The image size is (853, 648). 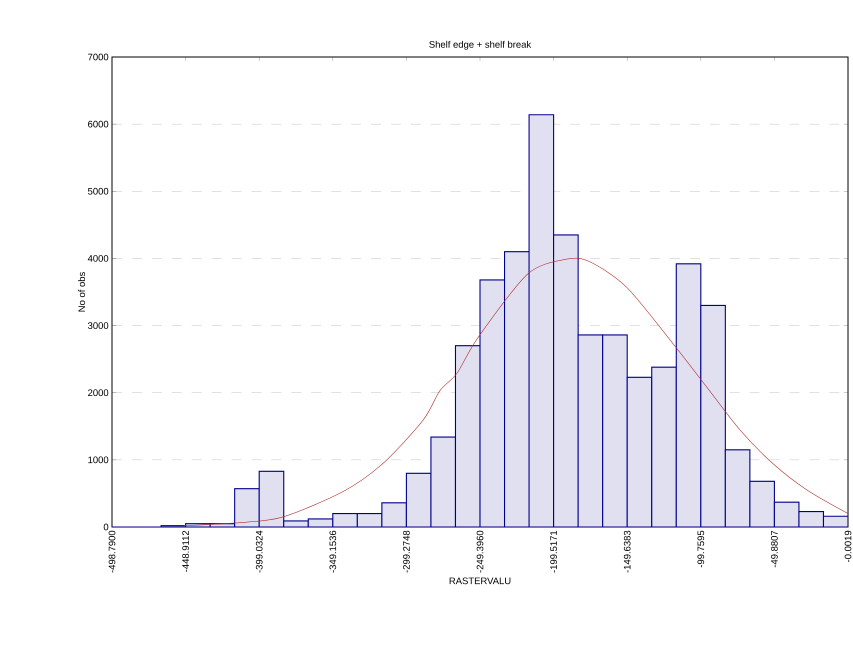 What do you see at coordinates (98, 460) in the screenshot?
I see `y-tick-label: 1000` at bounding box center [98, 460].